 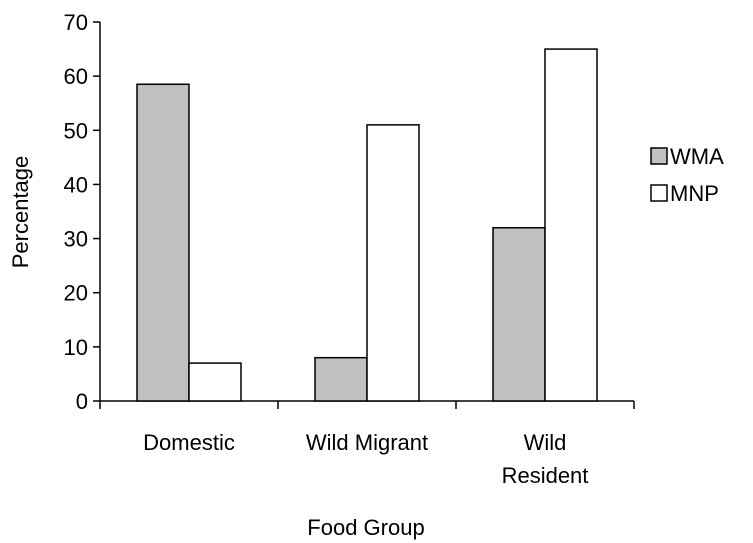 I want to click on bar-mnp-wild-migrant, so click(x=393, y=263).